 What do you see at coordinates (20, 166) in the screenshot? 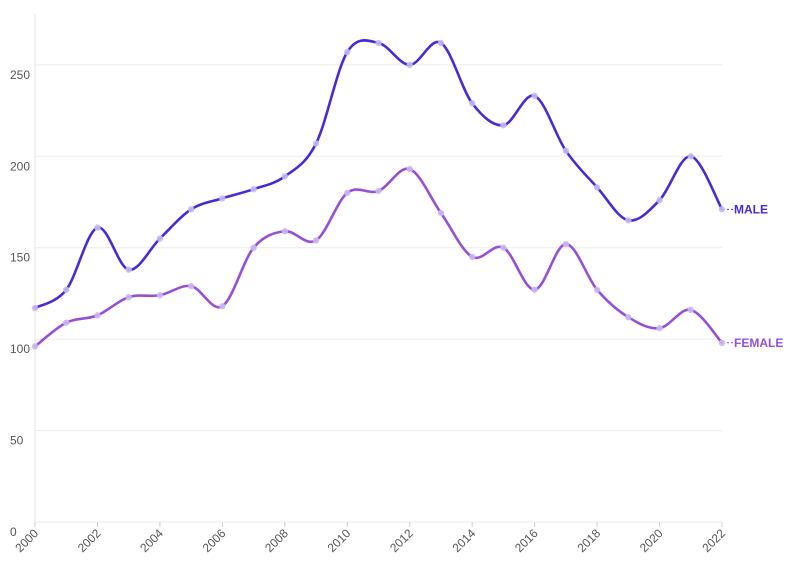
I see `y-tick-label: 200` at bounding box center [20, 166].